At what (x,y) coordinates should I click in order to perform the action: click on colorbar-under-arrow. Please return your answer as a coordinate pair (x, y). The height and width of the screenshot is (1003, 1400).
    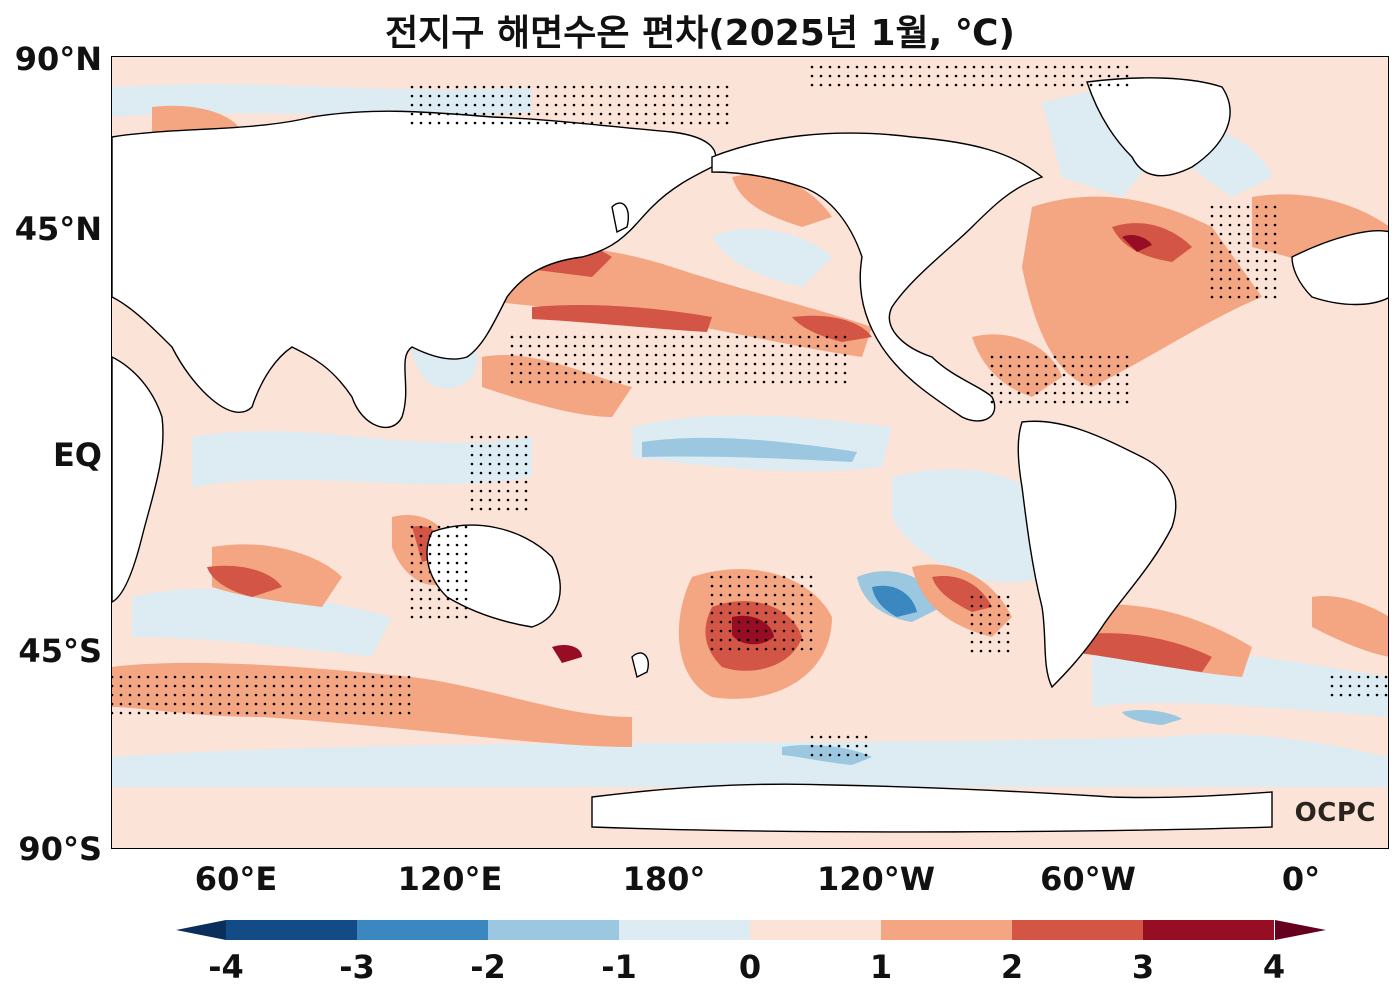
    Looking at the image, I should click on (201, 930).